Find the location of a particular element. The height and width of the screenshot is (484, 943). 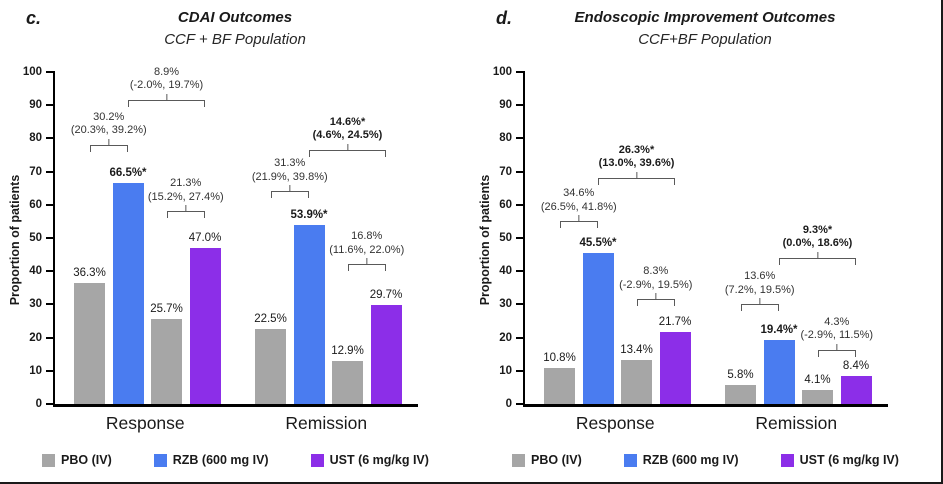

legend-item-pbo: PBO (IV) is located at coordinates (77, 460).